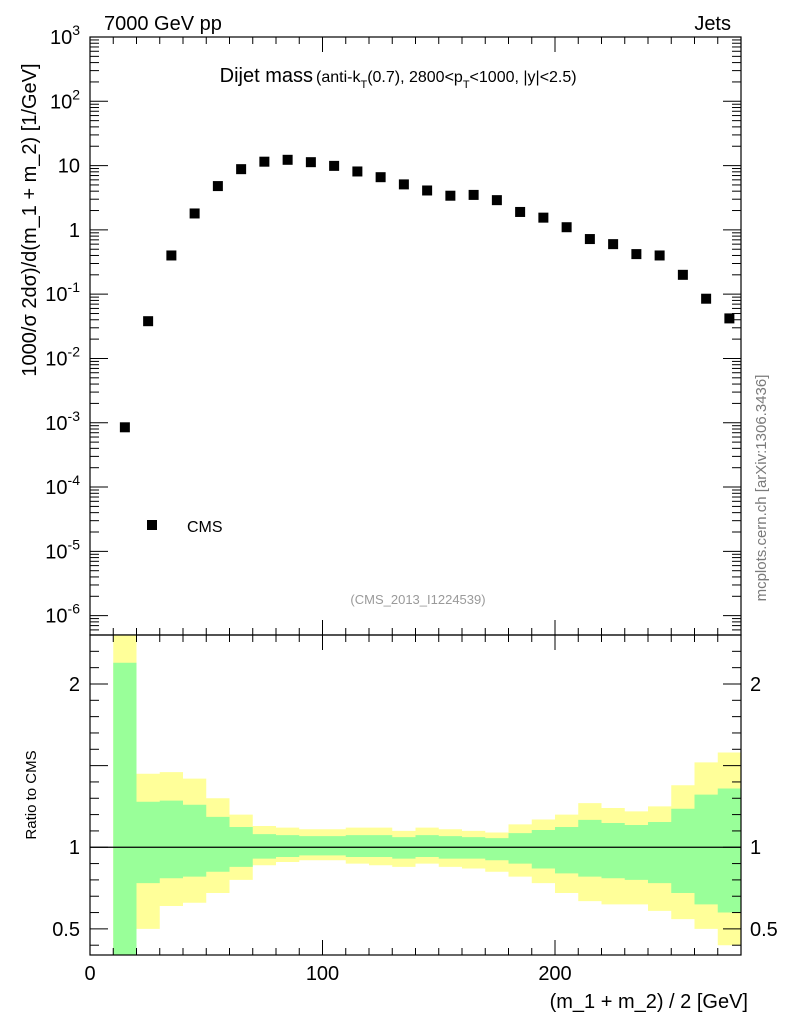 Image resolution: width=786 pixels, height=1024 pixels. Describe the element at coordinates (761, 488) in the screenshot. I see `source-label: mcplots.cern.ch [arXiv:1306.3436]` at that location.